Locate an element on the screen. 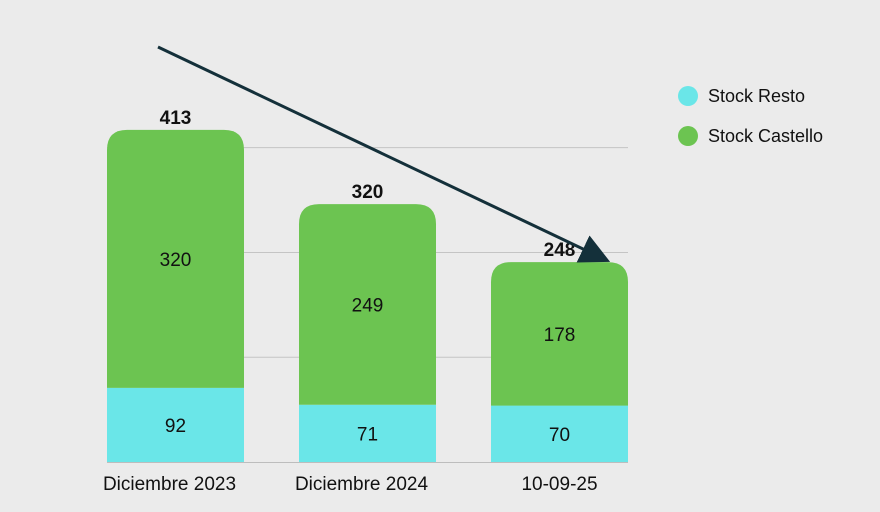 The image size is (880, 512). legend: Stock Resto Stock Castello is located at coordinates (750, 124).